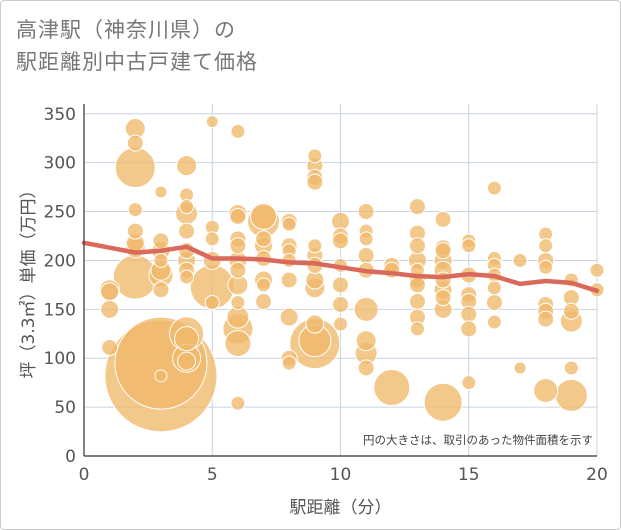 Image resolution: width=621 pixels, height=530 pixels. Describe the element at coordinates (137, 62) in the screenshot. I see `chart-title-line2: 駅距離別中古戸建て価格` at that location.